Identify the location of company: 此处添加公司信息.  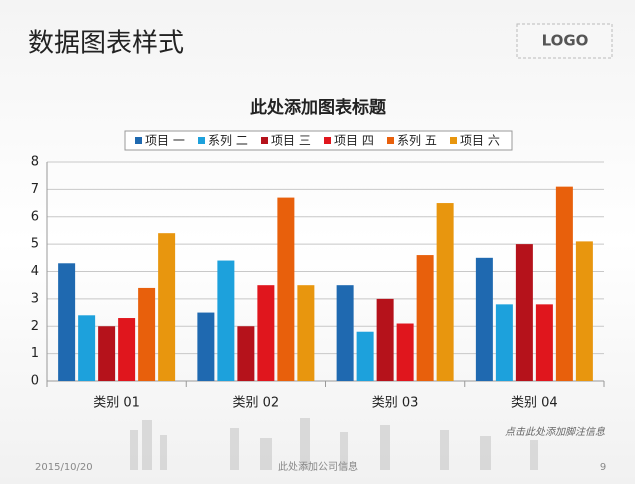
(318, 466).